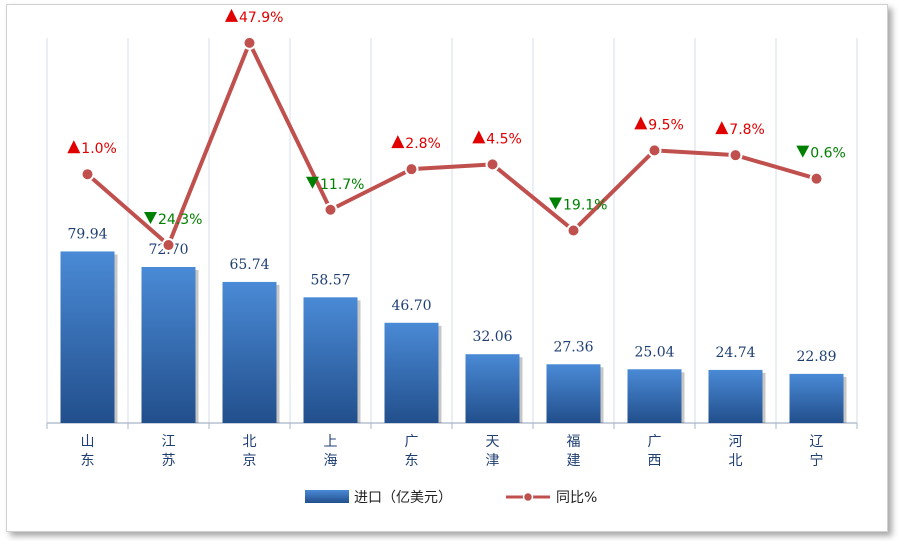  What do you see at coordinates (585, 205) in the screenshot?
I see `percent-value: 19.1%` at bounding box center [585, 205].